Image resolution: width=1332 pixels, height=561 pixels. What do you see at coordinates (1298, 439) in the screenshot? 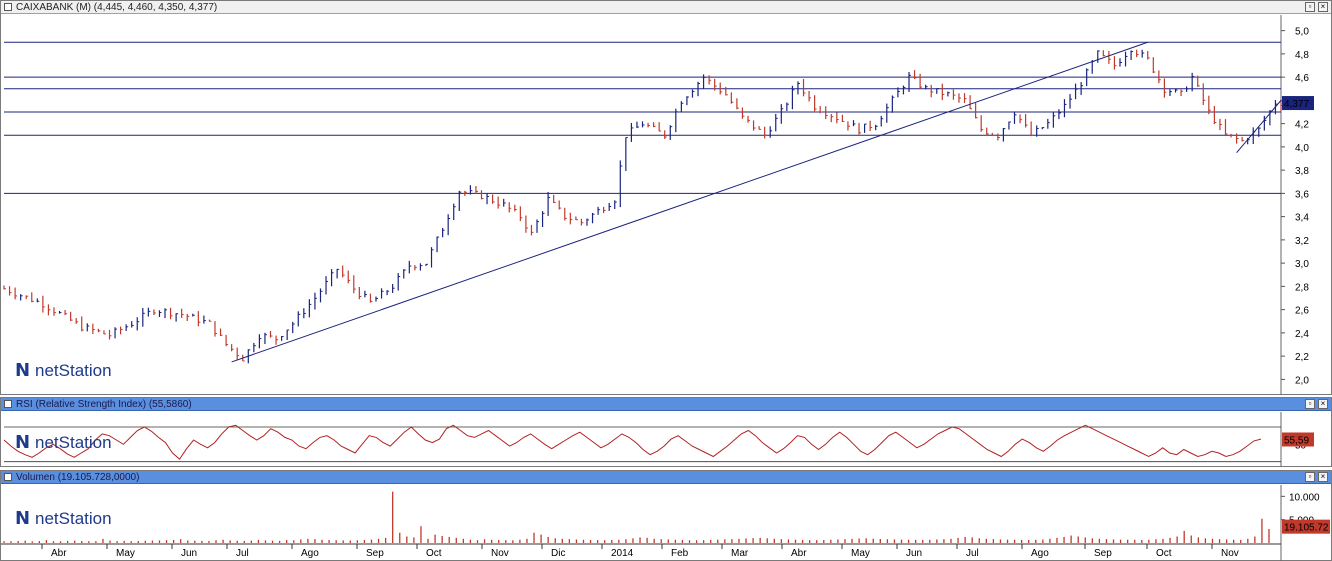
I see `rsi-last-value-box` at bounding box center [1298, 439].